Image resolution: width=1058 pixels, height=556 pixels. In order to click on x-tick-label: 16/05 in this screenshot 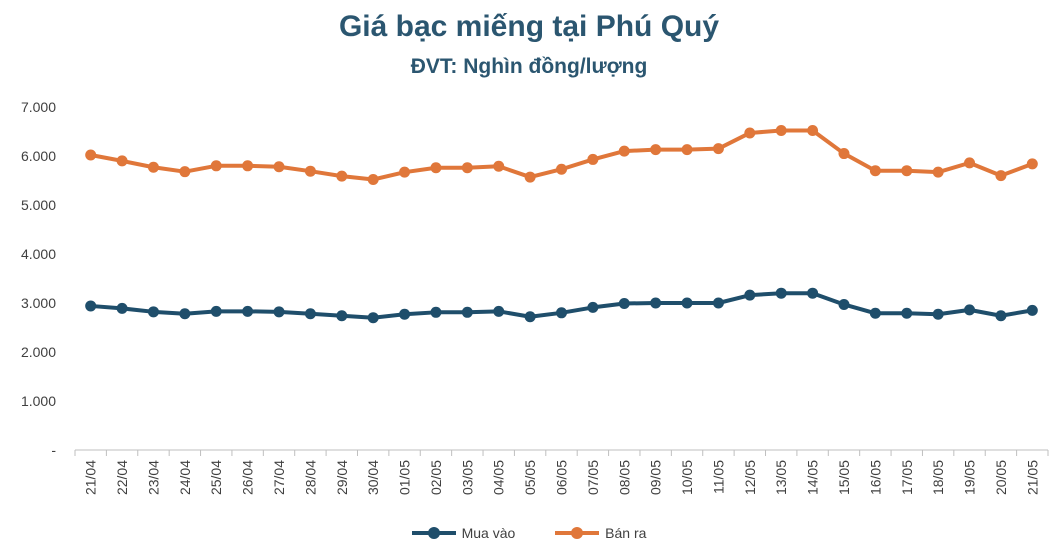, I will do `click(875, 477)`.